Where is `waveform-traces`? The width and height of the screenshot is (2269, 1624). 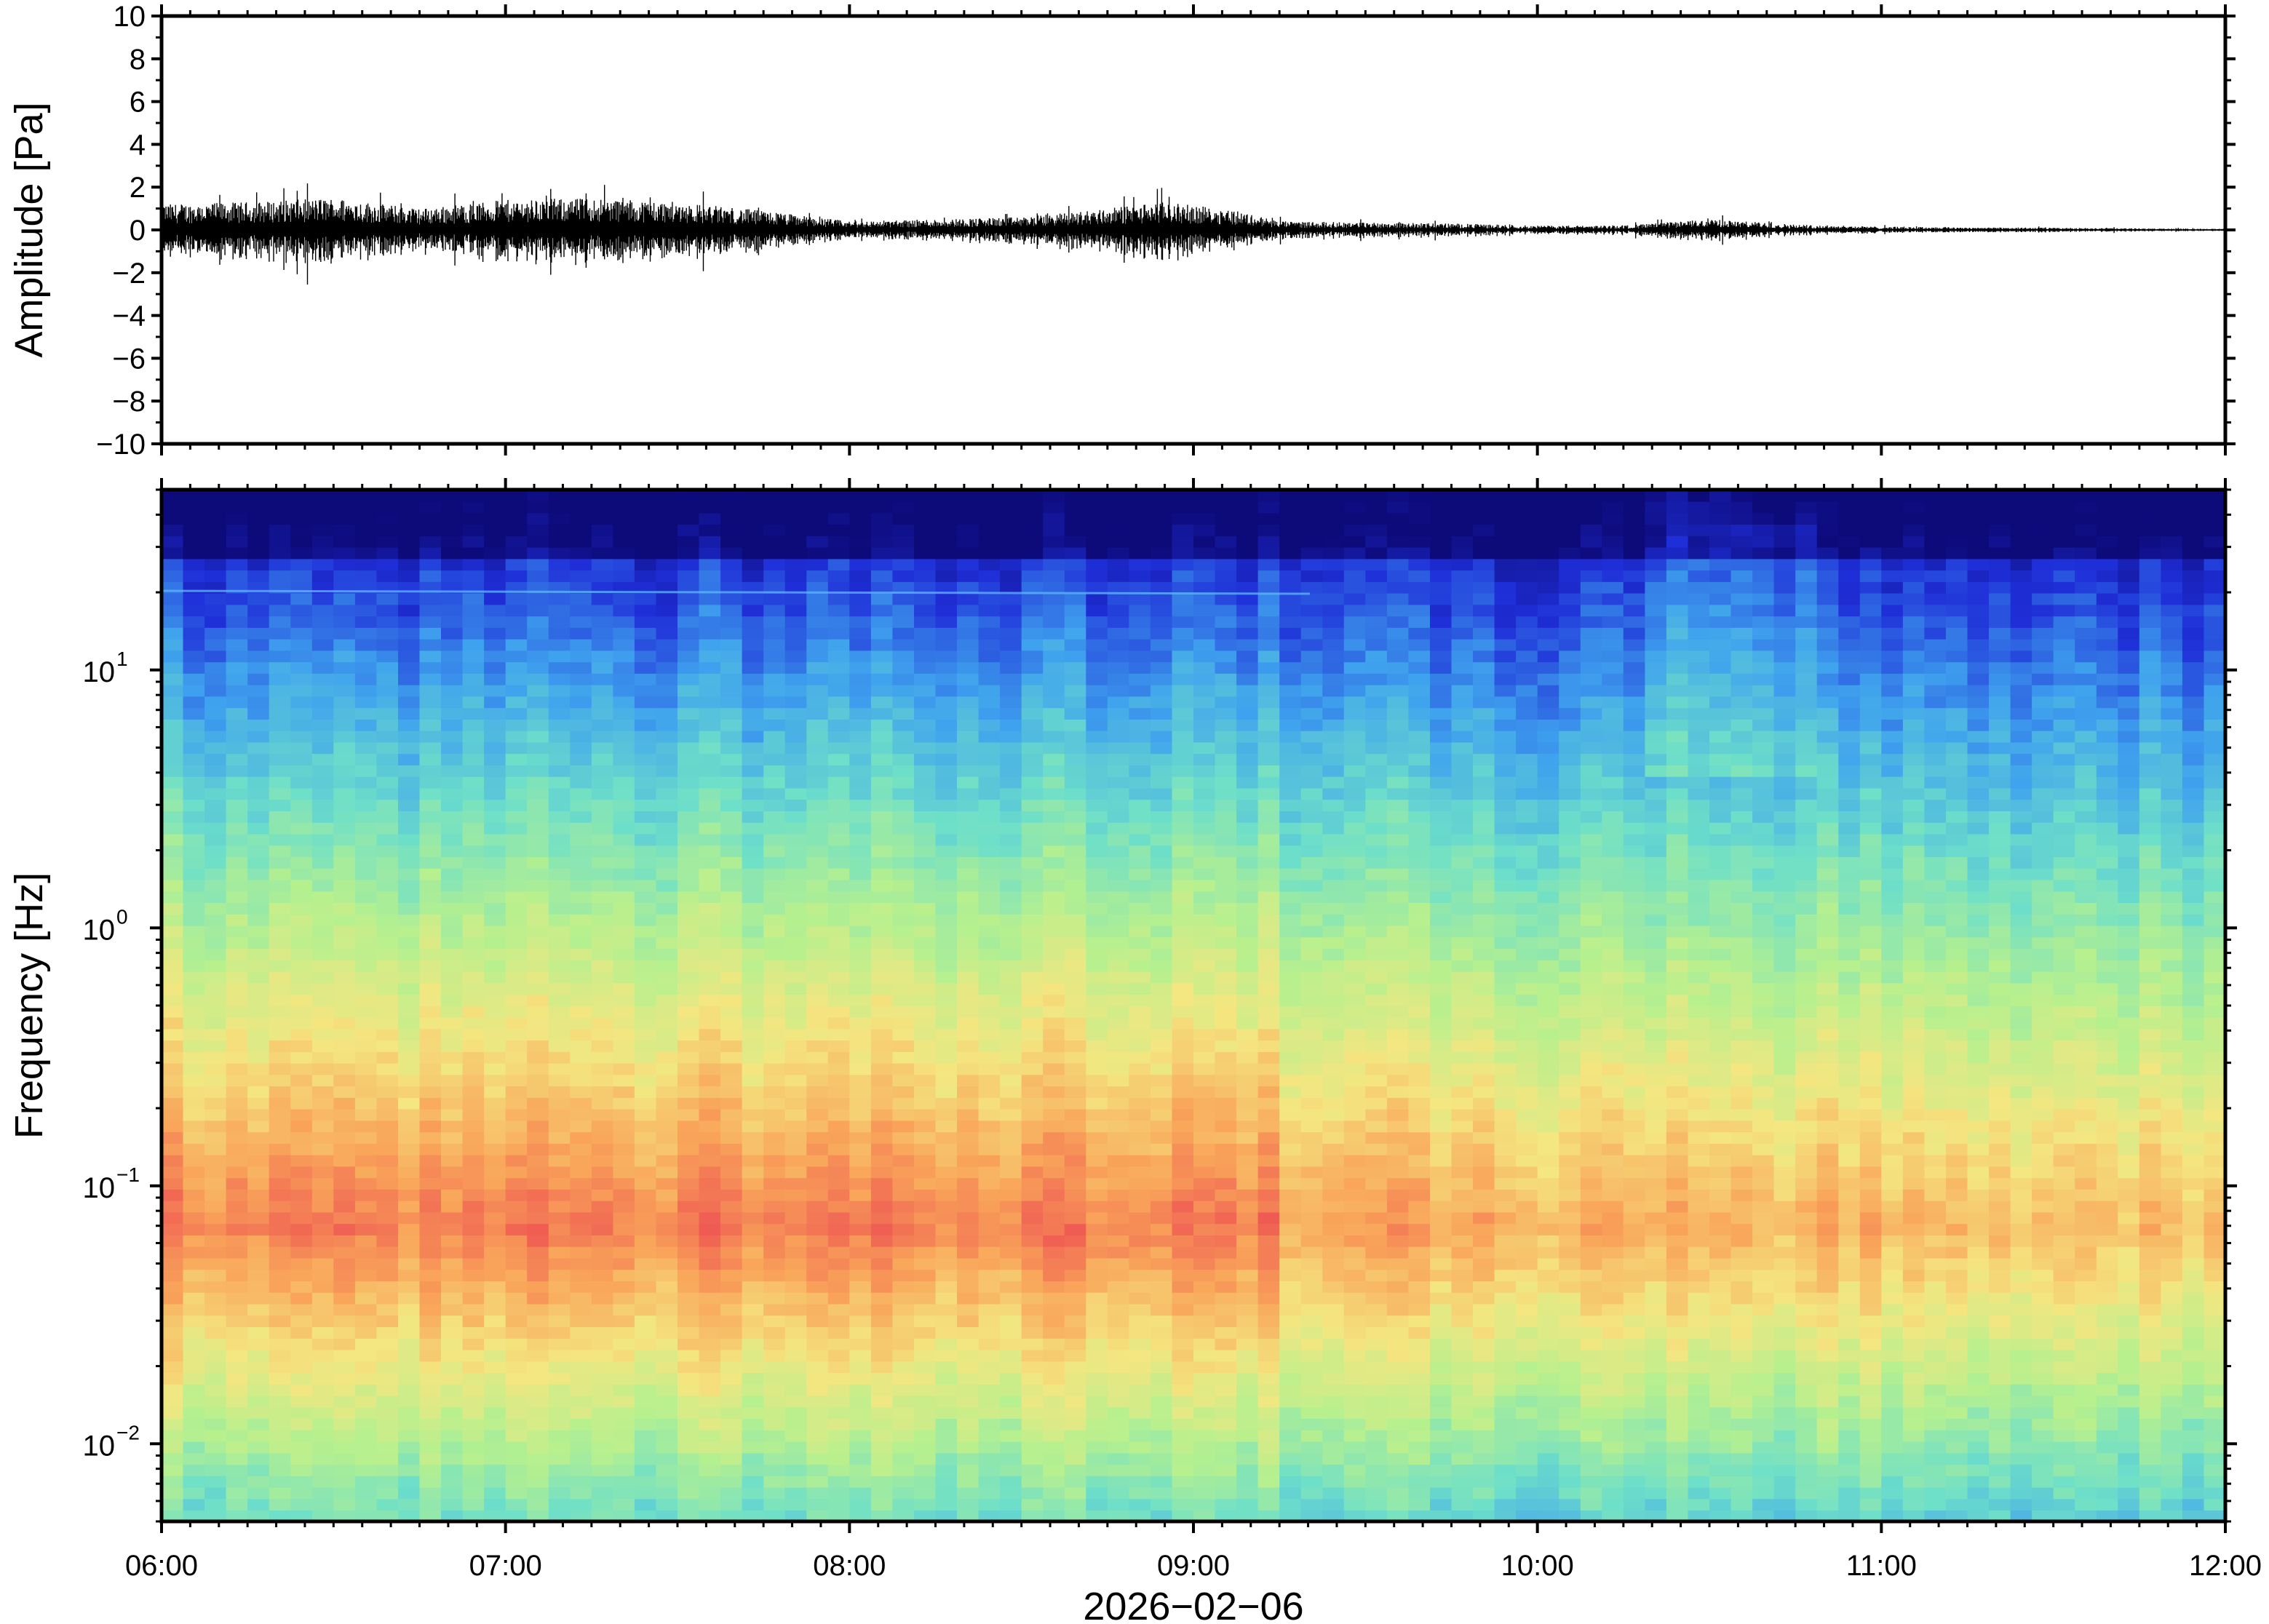 waveform-traces is located at coordinates (1193, 234).